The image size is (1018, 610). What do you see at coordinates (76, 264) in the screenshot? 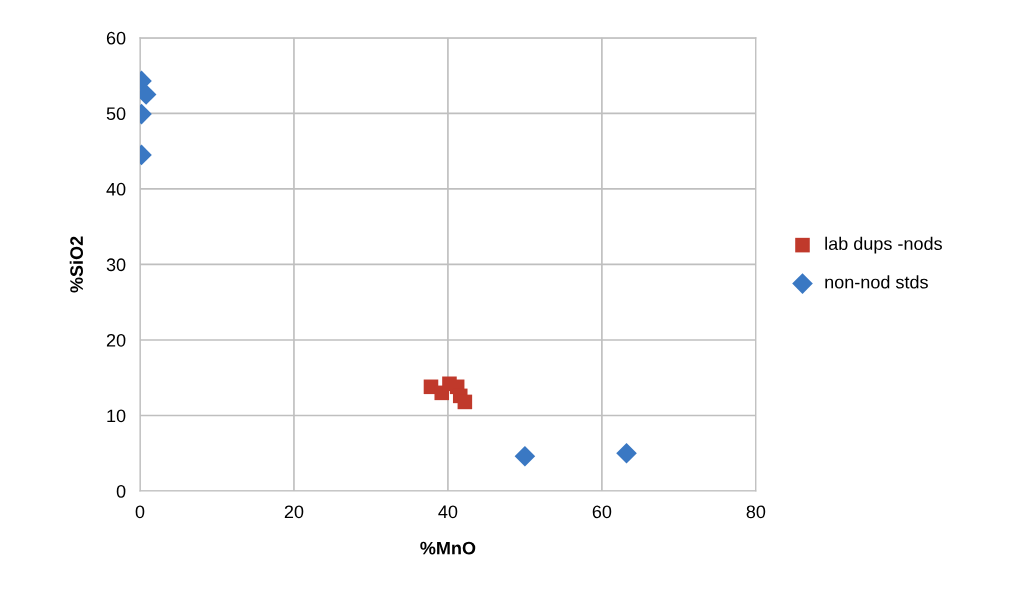
I see `y-axis-title: %SiO2` at bounding box center [76, 264].